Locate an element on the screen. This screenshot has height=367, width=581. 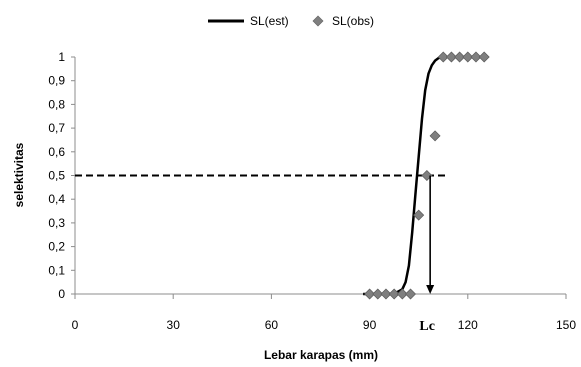
y-tick-label: 0,6 is located at coordinates (56, 152).